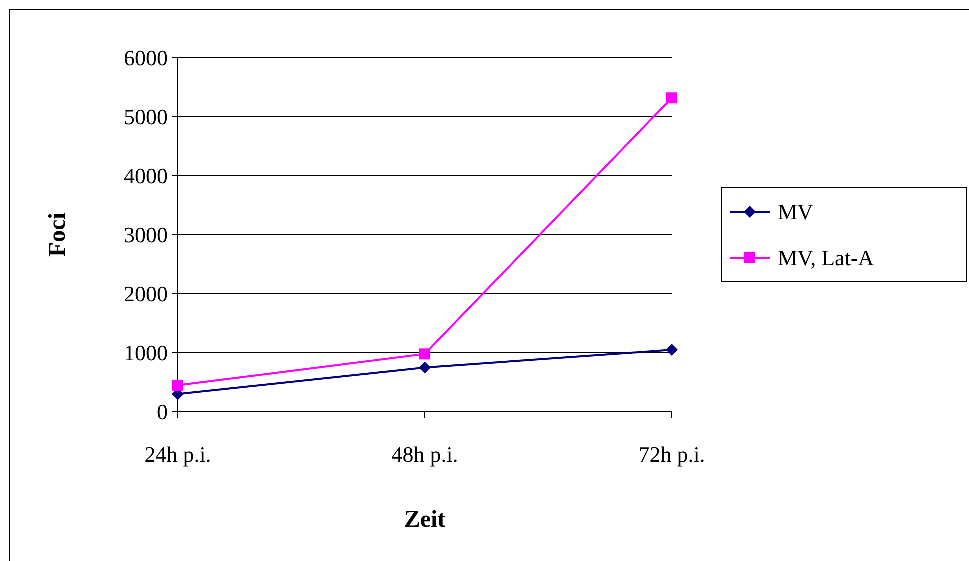  Describe the element at coordinates (826, 258) in the screenshot. I see `legend-label: MV, Lat-A` at that location.